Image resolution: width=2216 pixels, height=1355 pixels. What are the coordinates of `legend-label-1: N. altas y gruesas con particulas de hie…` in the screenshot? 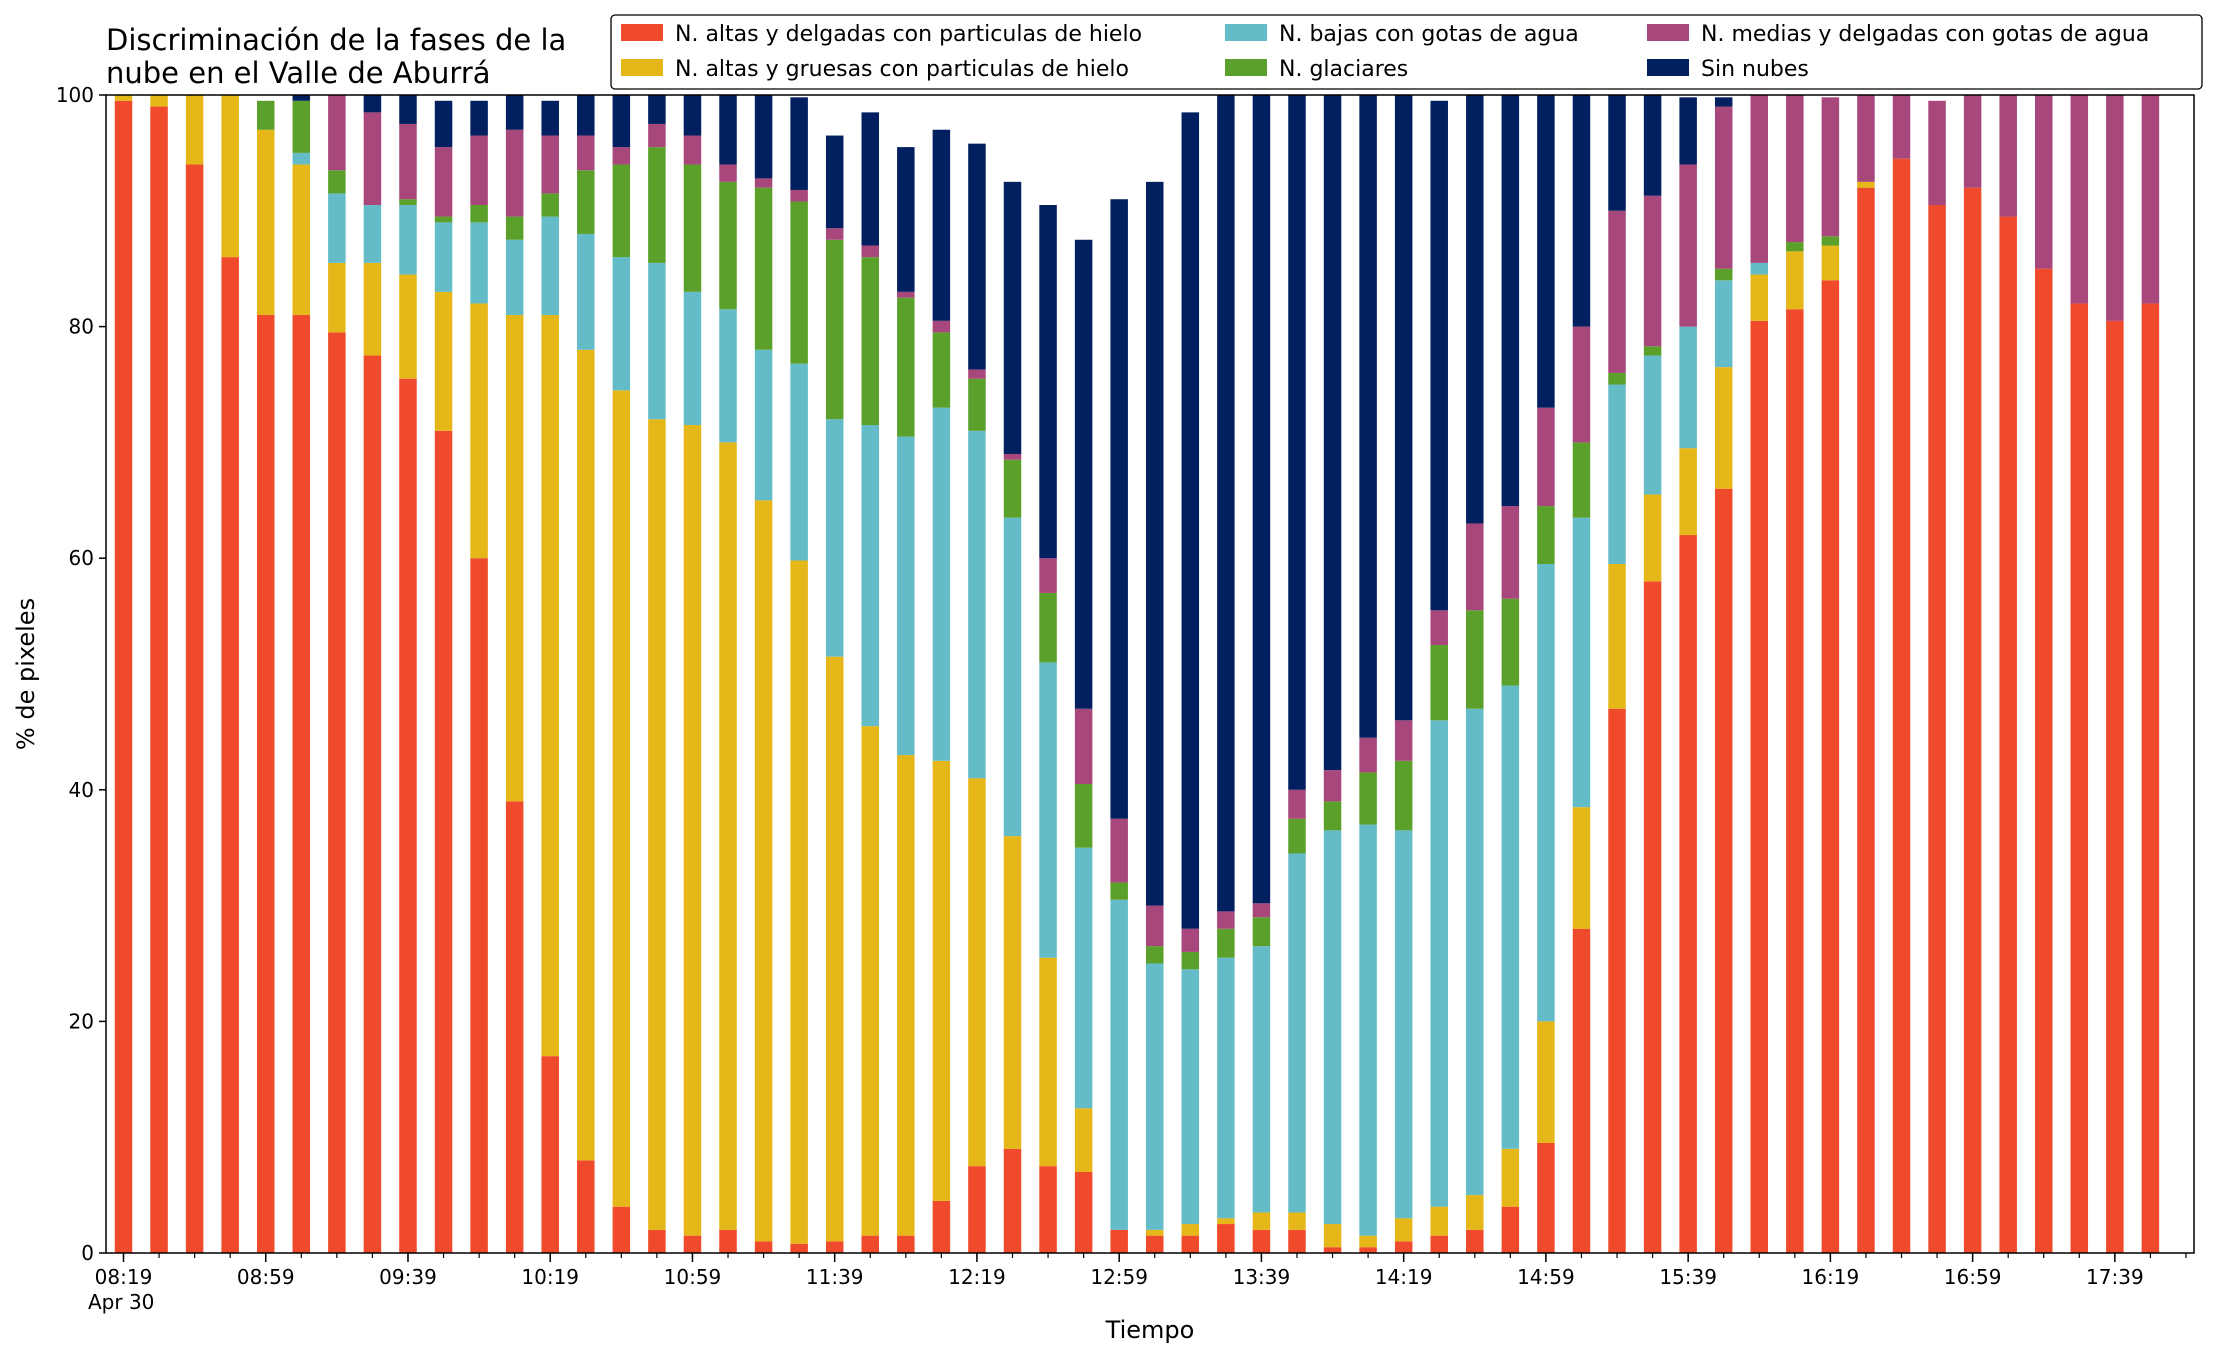 It's located at (902, 69).